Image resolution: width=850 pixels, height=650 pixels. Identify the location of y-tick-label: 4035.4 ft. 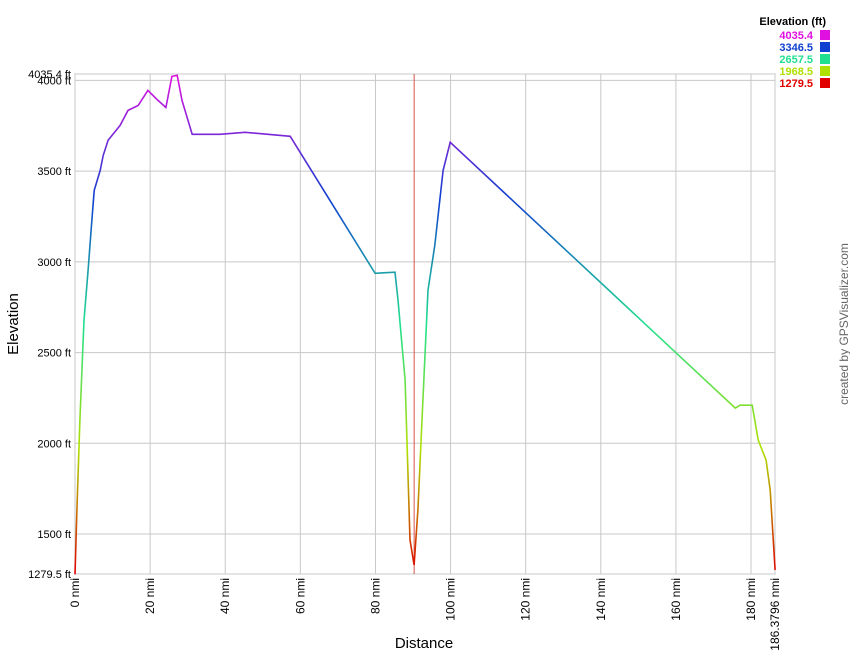
(49, 75).